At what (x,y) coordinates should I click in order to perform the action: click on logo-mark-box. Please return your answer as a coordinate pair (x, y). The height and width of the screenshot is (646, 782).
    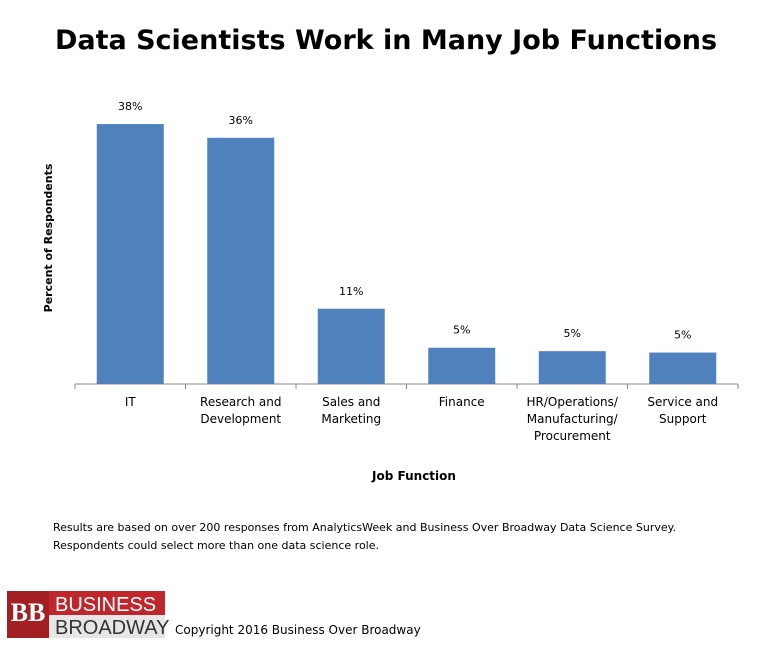
    Looking at the image, I should click on (28, 614).